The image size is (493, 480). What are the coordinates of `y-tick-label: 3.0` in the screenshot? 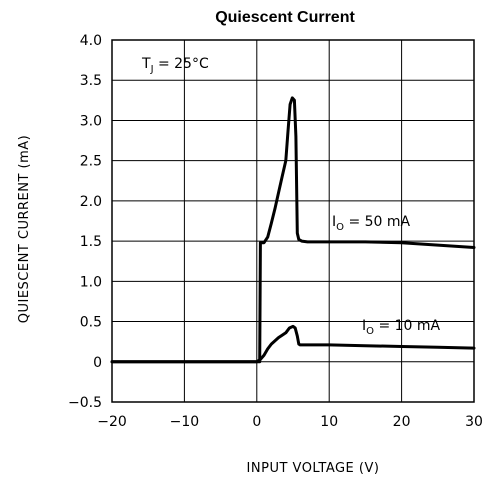 It's located at (91, 121).